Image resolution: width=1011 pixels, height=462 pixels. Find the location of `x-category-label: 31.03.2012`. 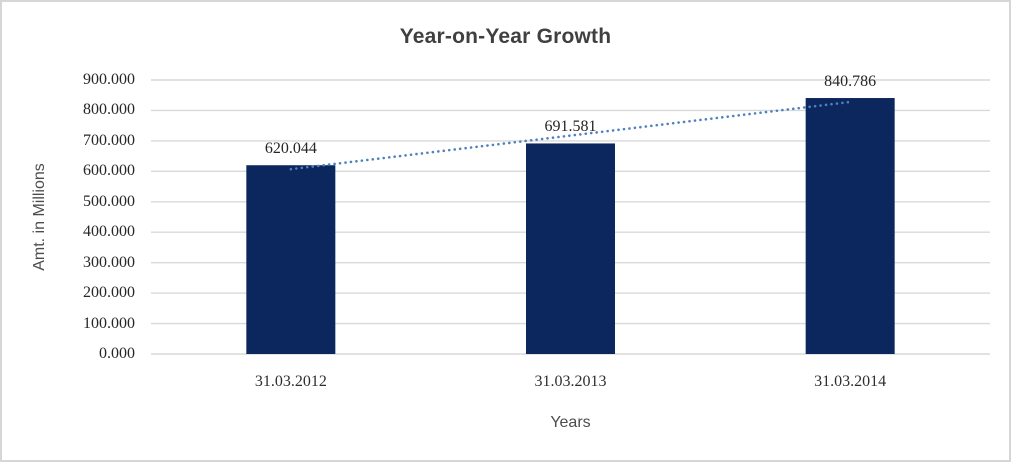

x-category-label: 31.03.2012 is located at coordinates (290, 381).